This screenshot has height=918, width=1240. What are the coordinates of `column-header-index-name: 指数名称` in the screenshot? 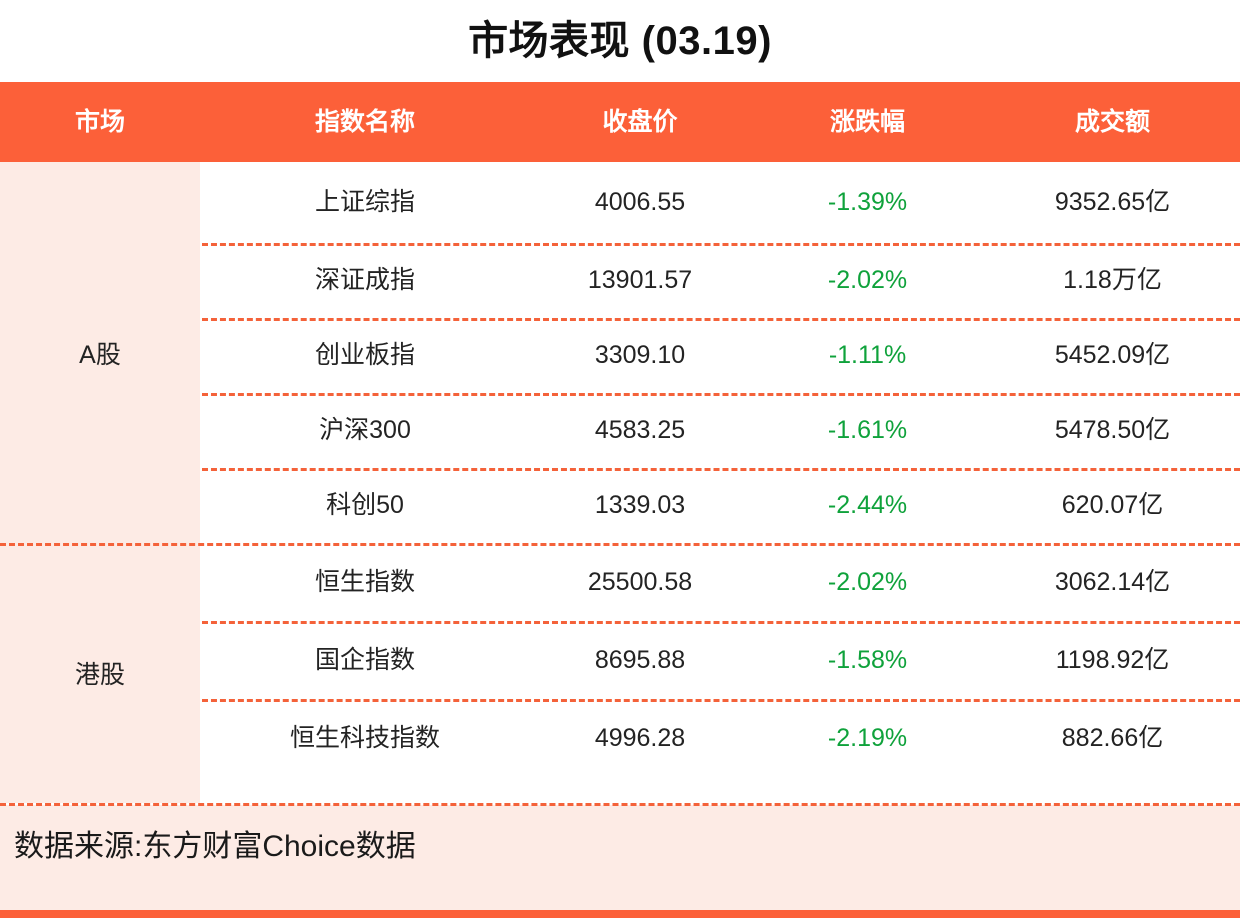 It's located at (364, 121).